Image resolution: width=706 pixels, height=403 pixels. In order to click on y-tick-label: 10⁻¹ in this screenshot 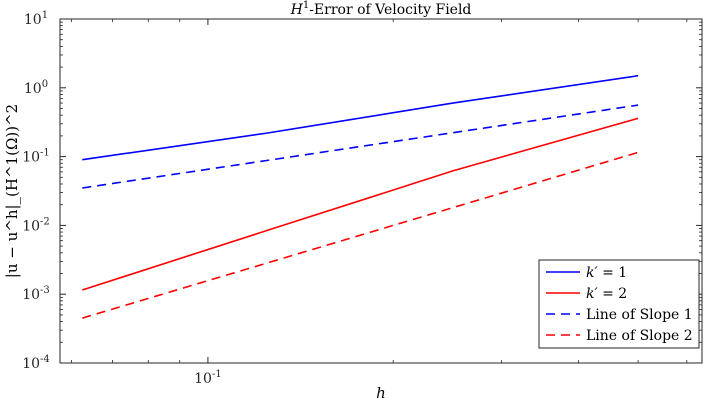, I will do `click(36, 157)`.